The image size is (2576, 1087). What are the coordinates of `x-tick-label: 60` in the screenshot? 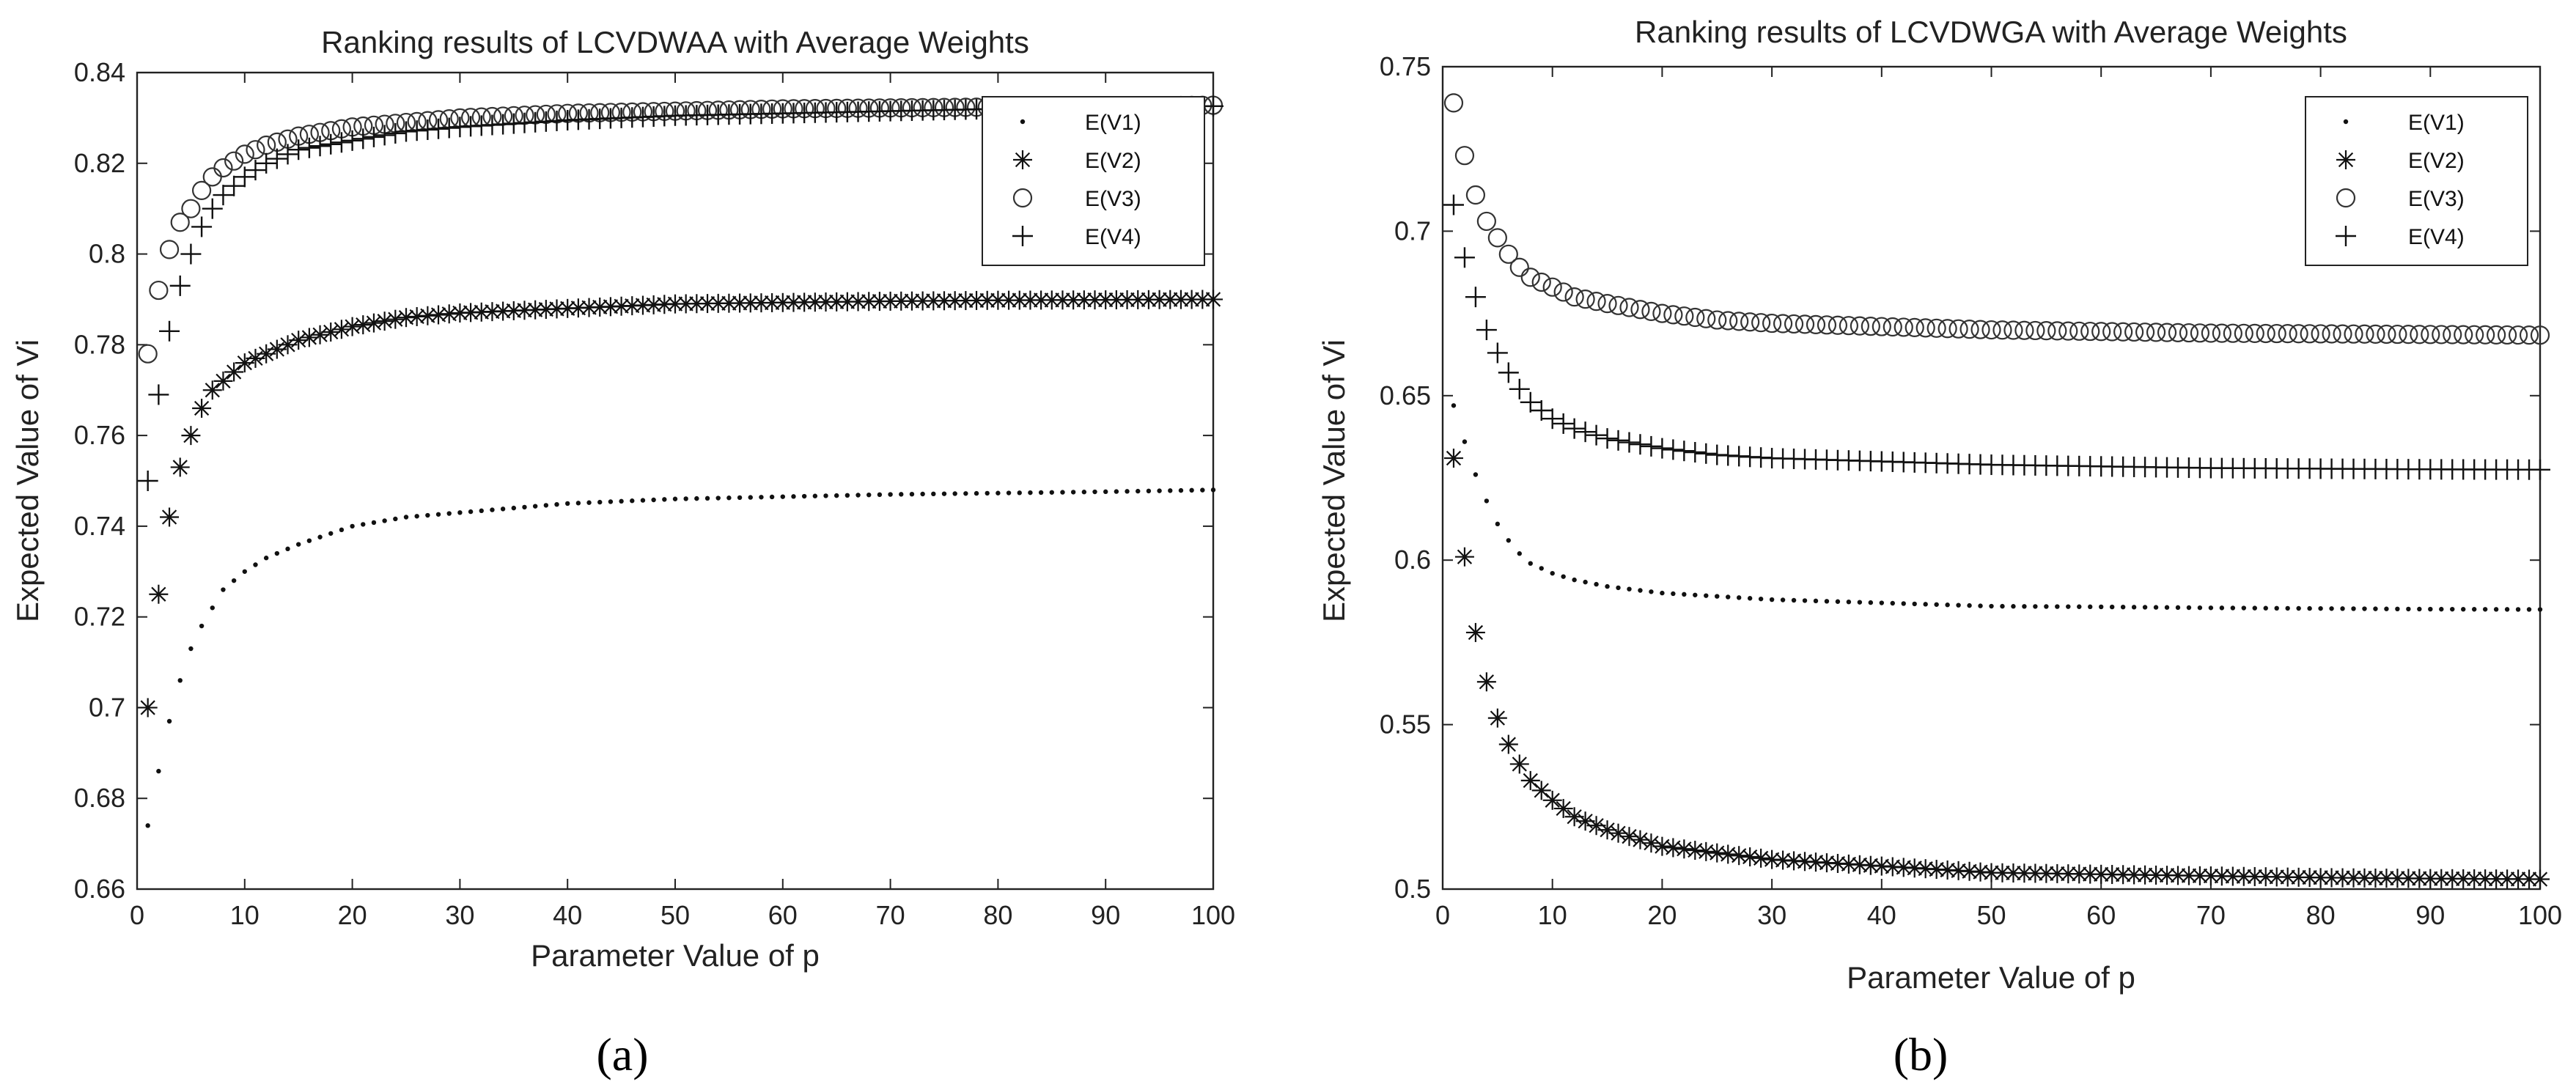 It's located at (2101, 915).